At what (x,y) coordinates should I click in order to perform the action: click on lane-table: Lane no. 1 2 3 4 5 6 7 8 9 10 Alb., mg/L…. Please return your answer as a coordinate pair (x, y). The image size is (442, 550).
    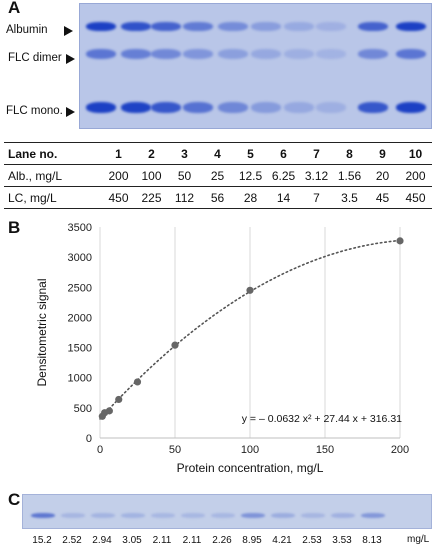
    Looking at the image, I should click on (218, 175).